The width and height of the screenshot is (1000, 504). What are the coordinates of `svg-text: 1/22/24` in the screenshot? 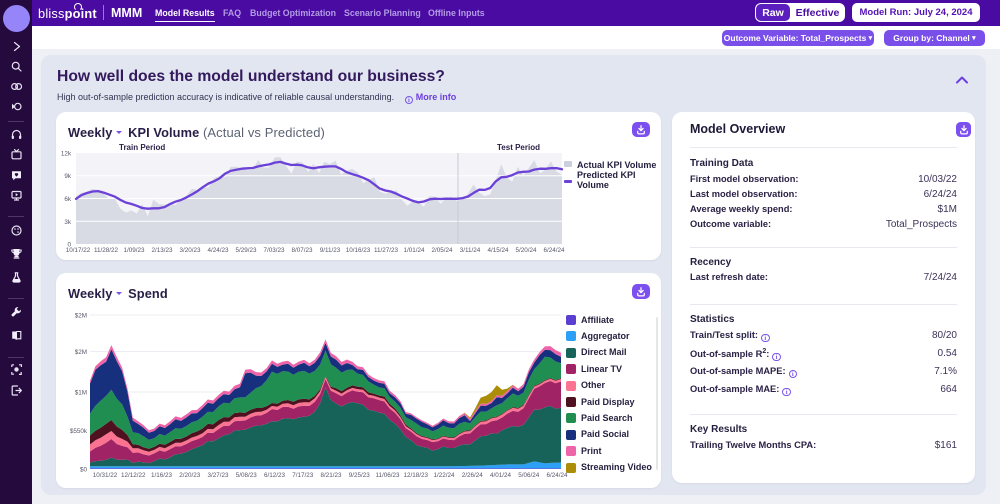 It's located at (444, 475).